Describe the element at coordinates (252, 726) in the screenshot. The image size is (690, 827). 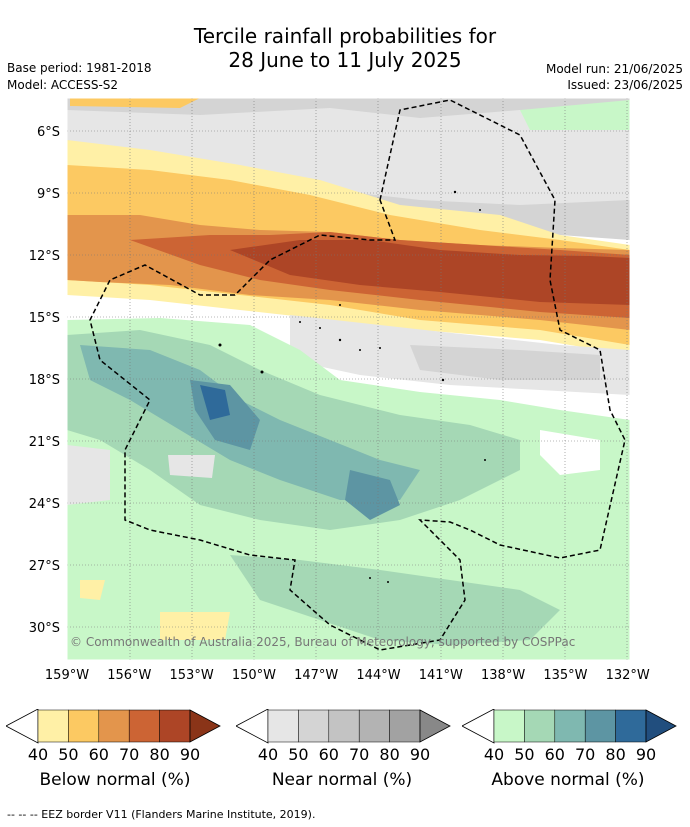
I see `near-normal-lower-arrow` at that location.